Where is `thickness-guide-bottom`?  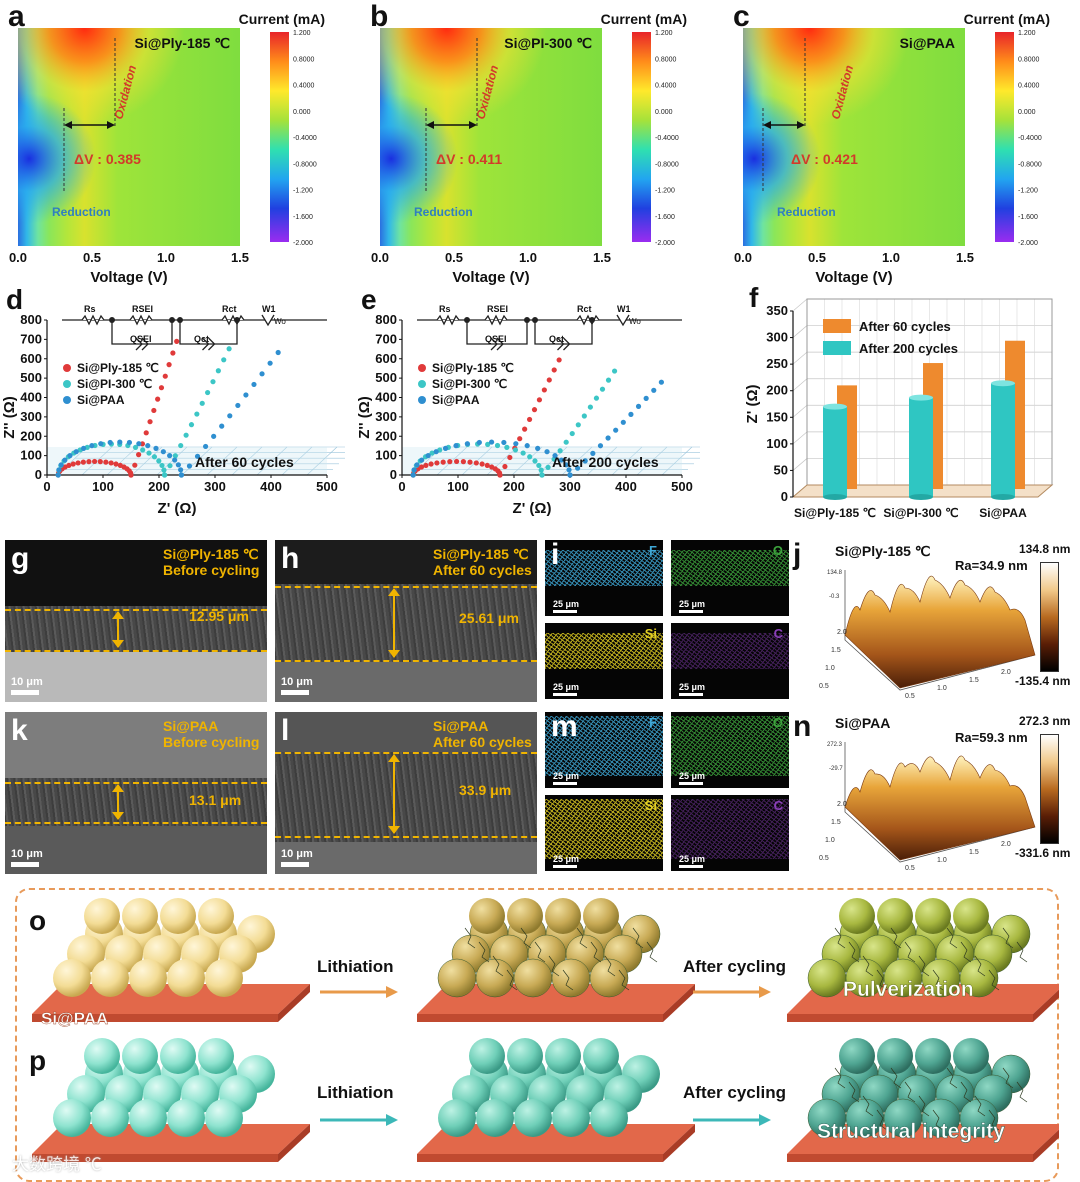
thickness-guide-bottom is located at coordinates (406, 837).